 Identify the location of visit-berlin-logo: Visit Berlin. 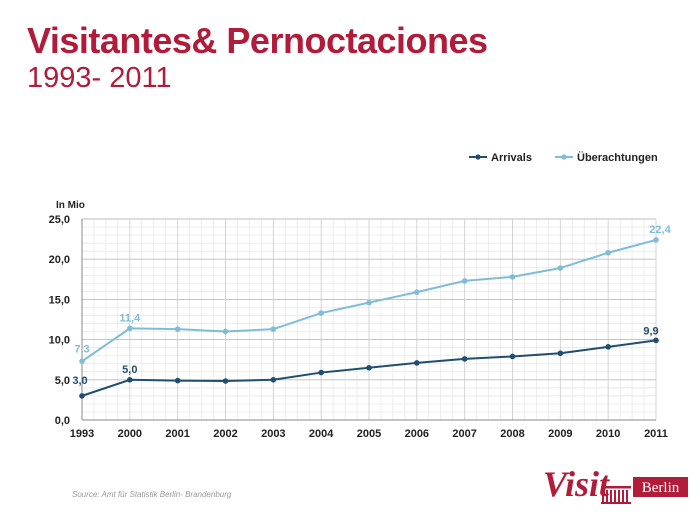
(615, 484).